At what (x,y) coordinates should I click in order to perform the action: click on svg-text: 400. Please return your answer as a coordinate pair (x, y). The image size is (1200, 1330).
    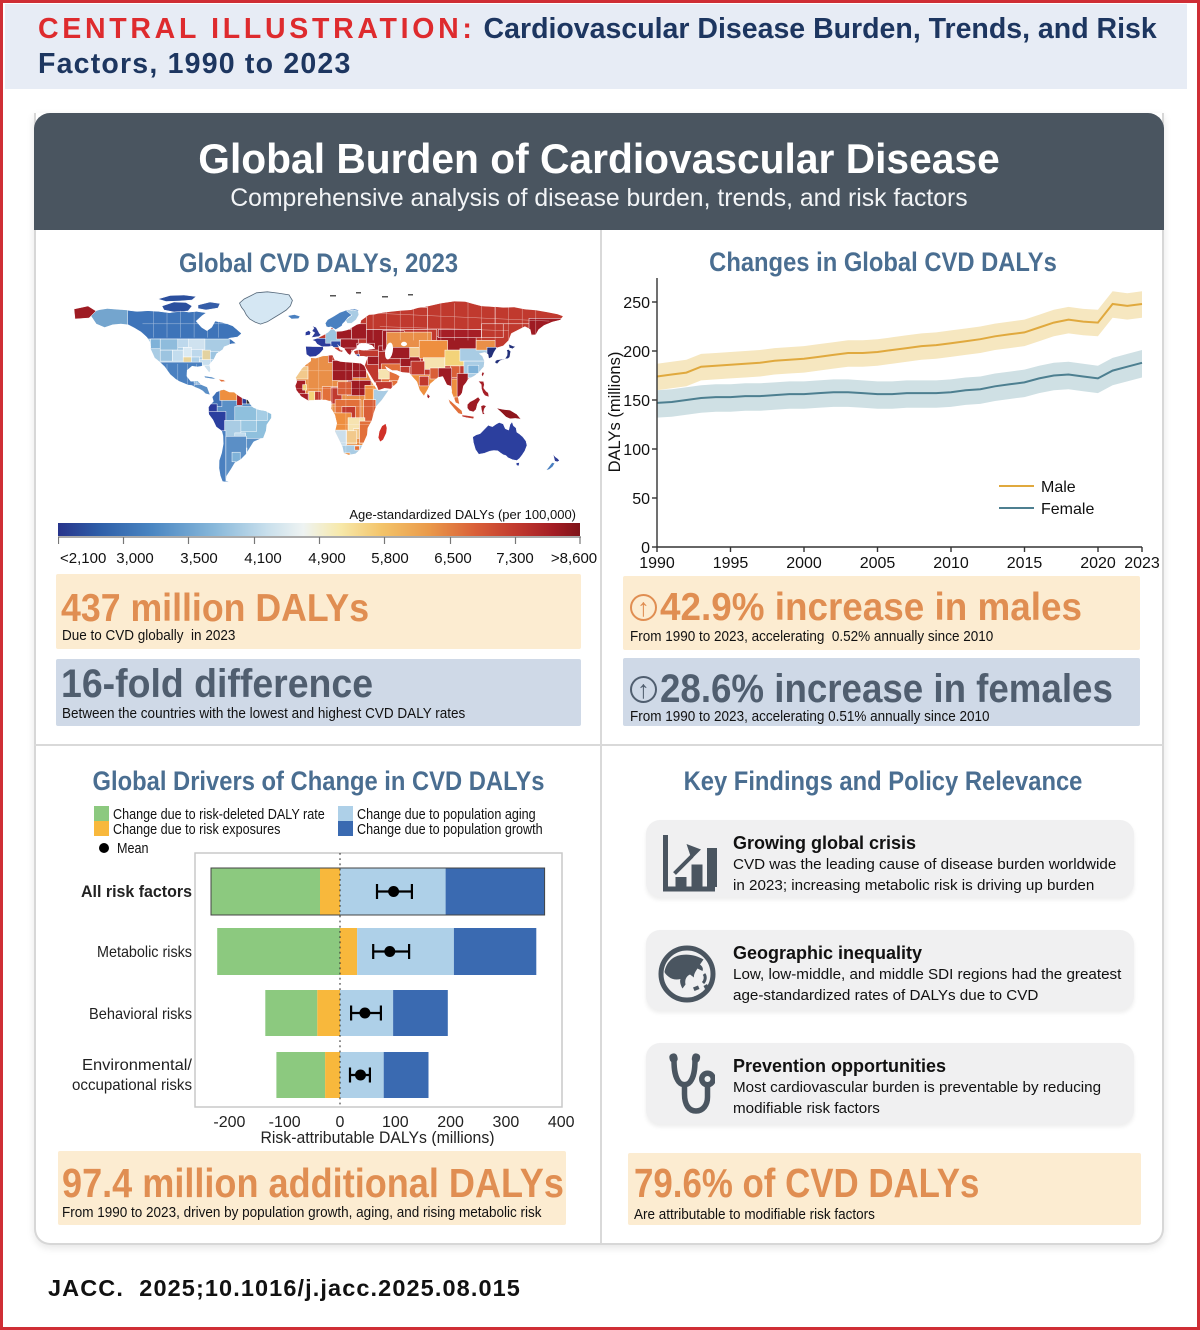
    Looking at the image, I should click on (561, 1122).